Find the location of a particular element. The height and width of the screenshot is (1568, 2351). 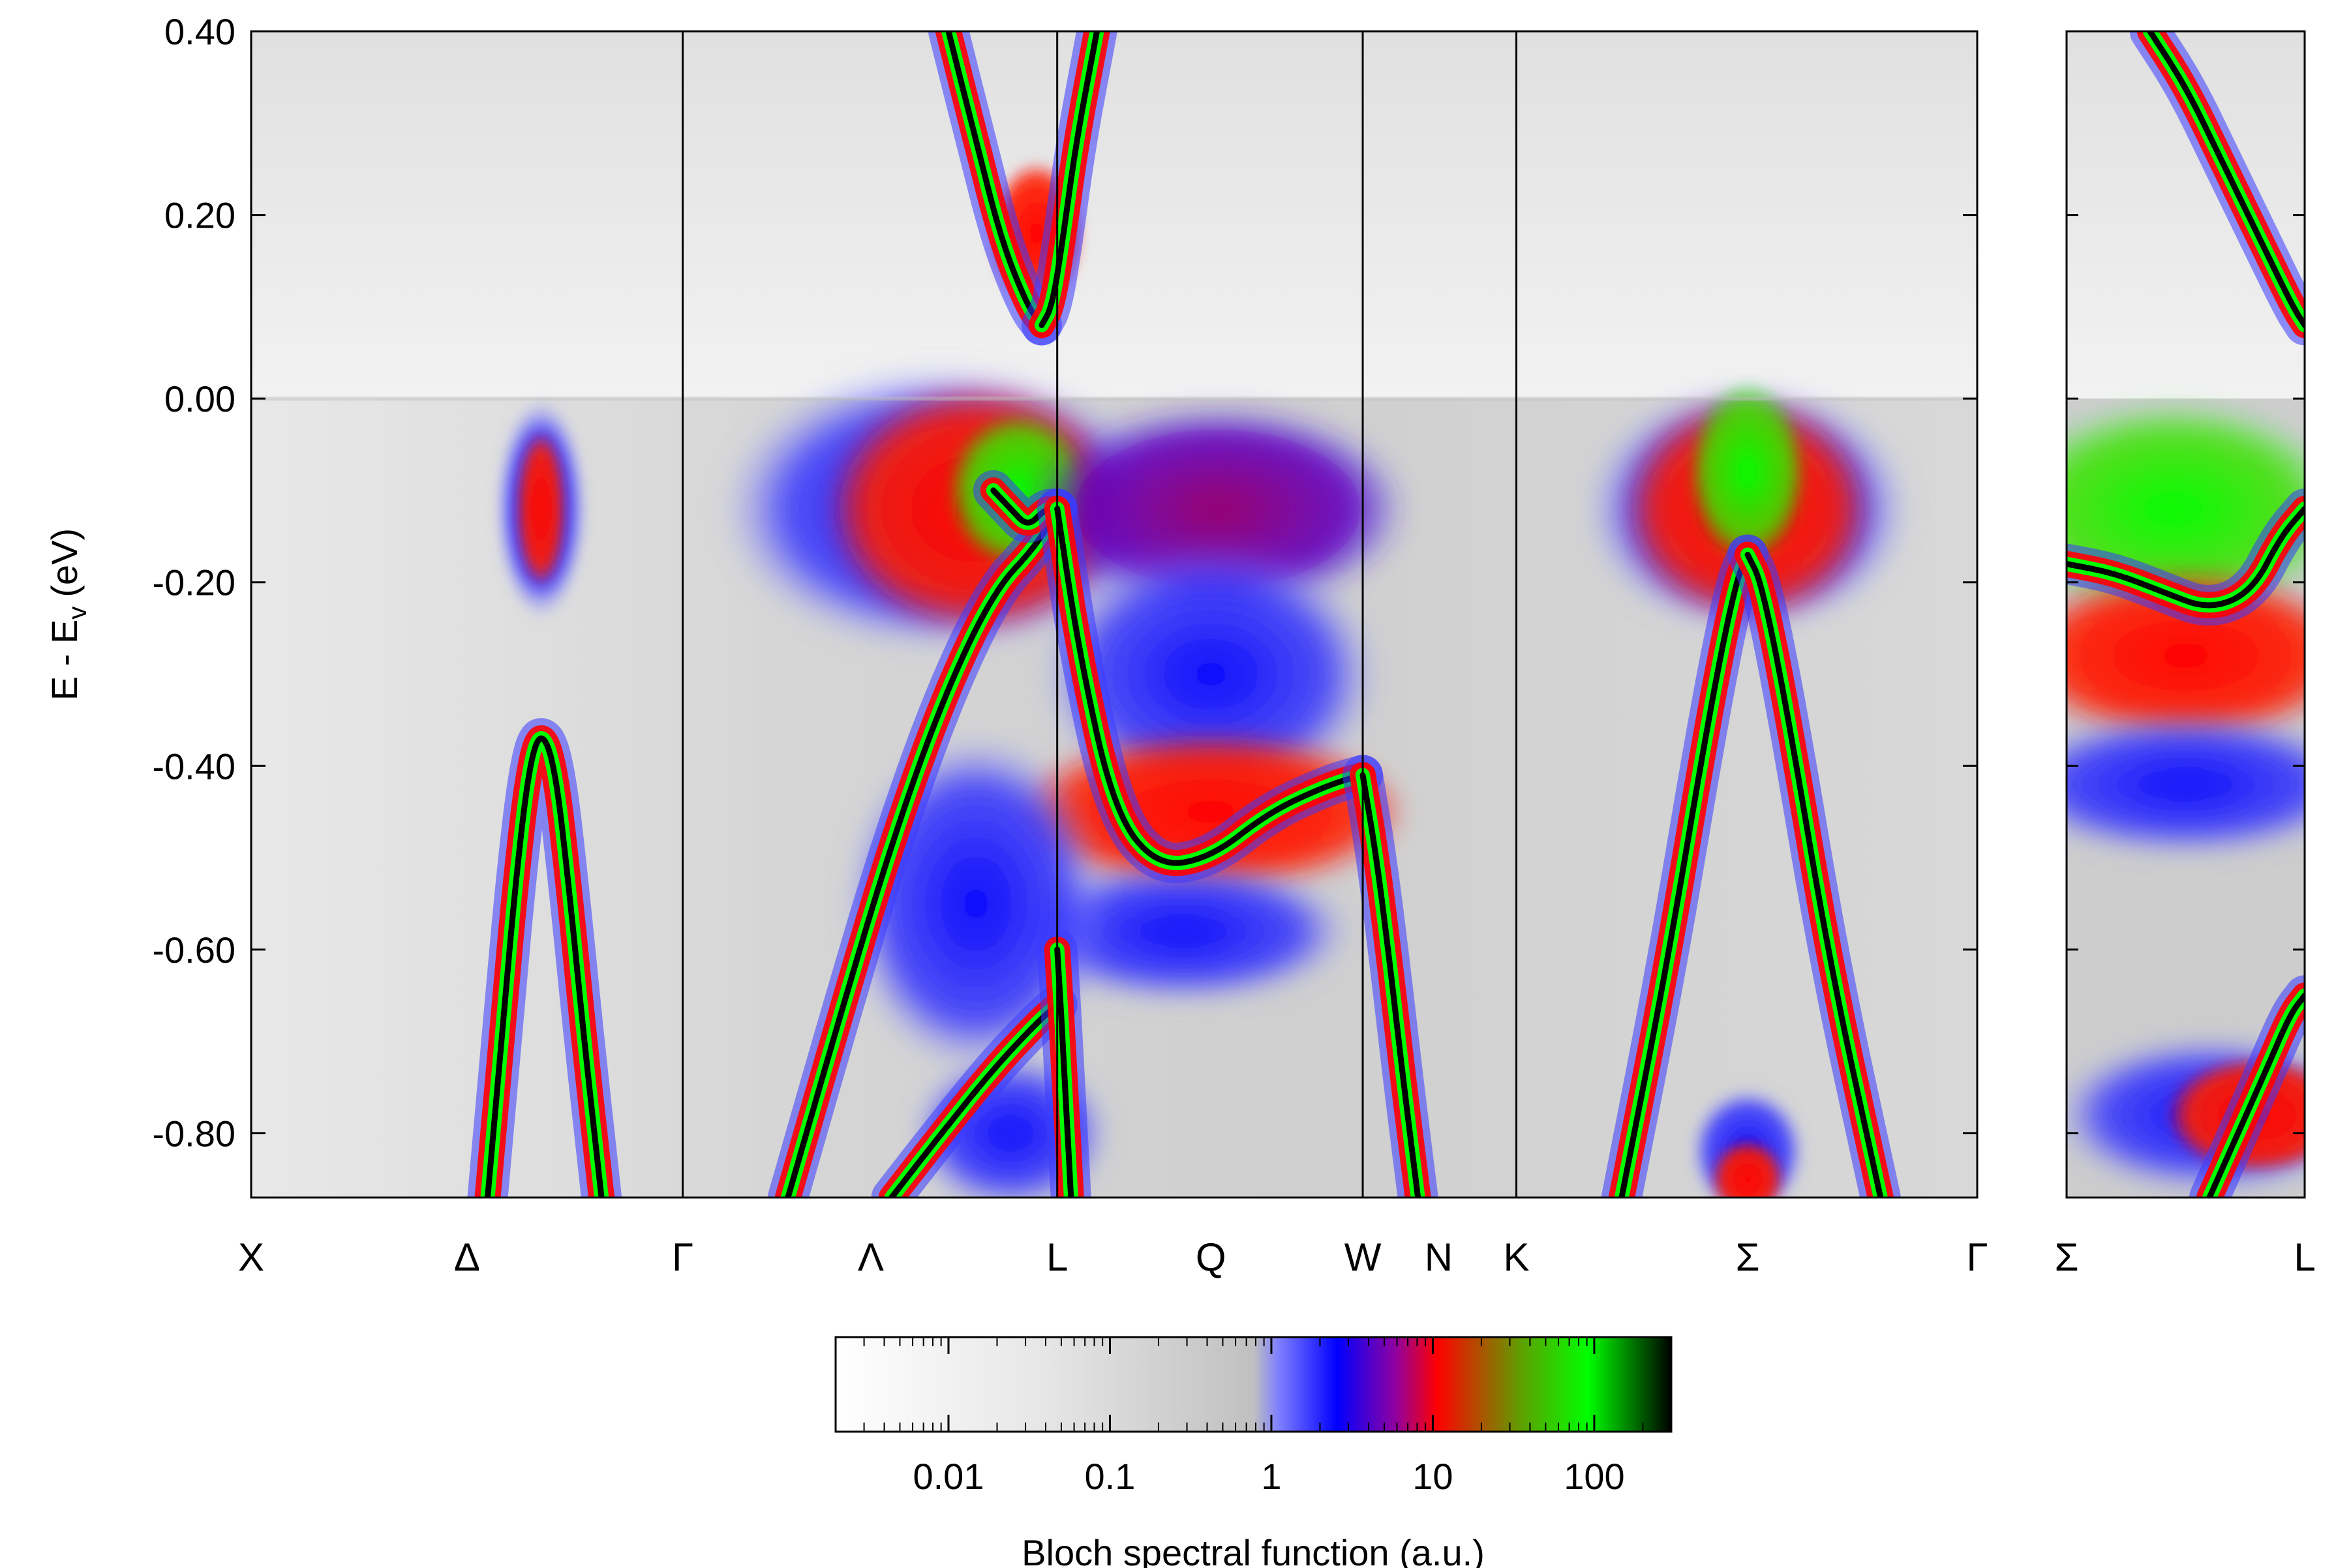

y-tick-label-5: -0.60 is located at coordinates (193, 950).